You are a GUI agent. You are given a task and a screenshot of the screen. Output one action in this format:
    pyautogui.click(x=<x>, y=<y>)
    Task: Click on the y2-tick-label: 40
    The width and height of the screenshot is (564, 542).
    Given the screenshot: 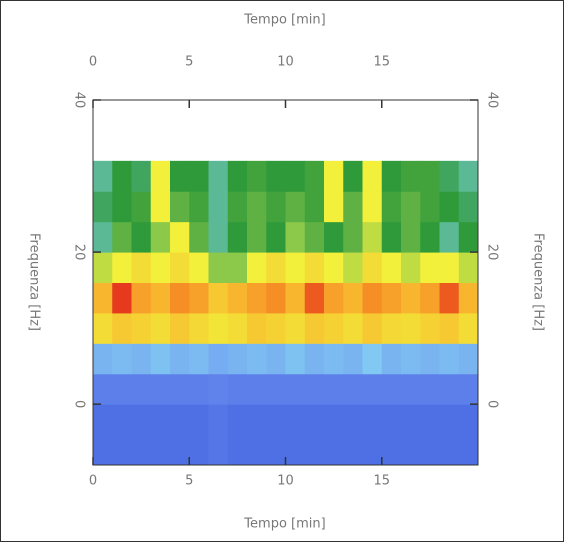 What is the action you would take?
    pyautogui.click(x=492, y=100)
    